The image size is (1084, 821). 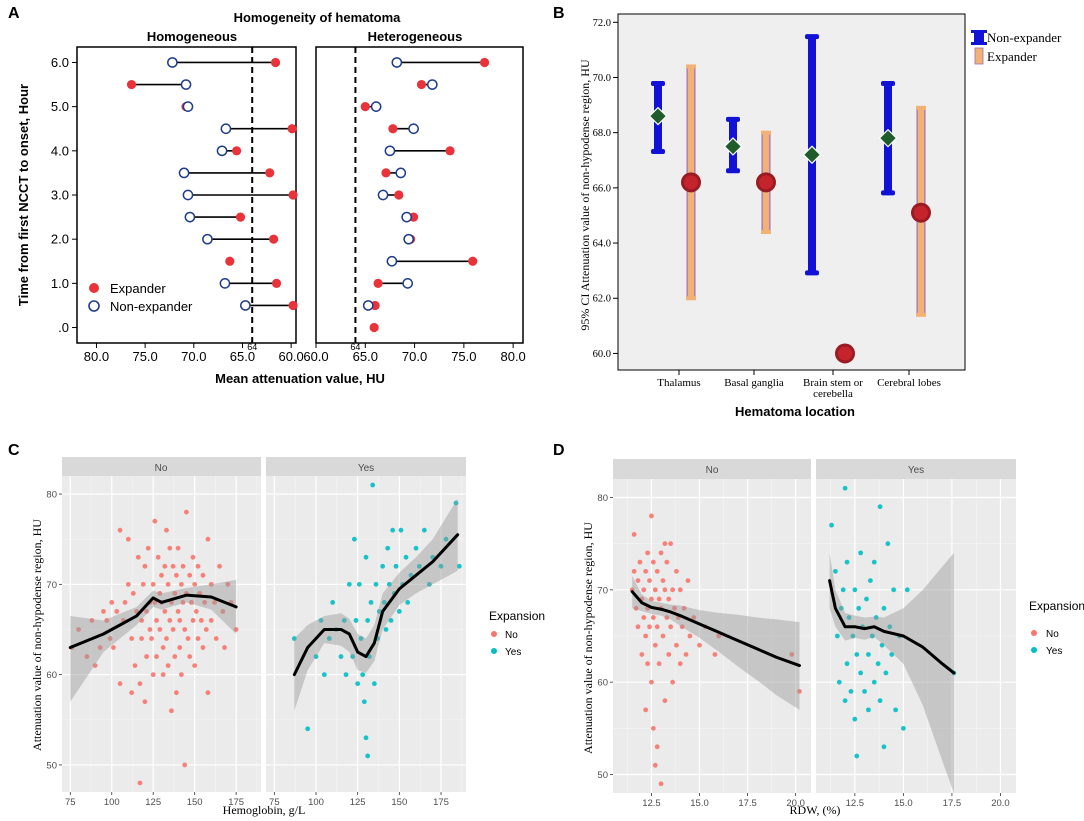 I want to click on chart-b-y-ticks: 60.0 62.0 64.0 66.0 68.0 70.0 72.0, so click(x=605, y=189).